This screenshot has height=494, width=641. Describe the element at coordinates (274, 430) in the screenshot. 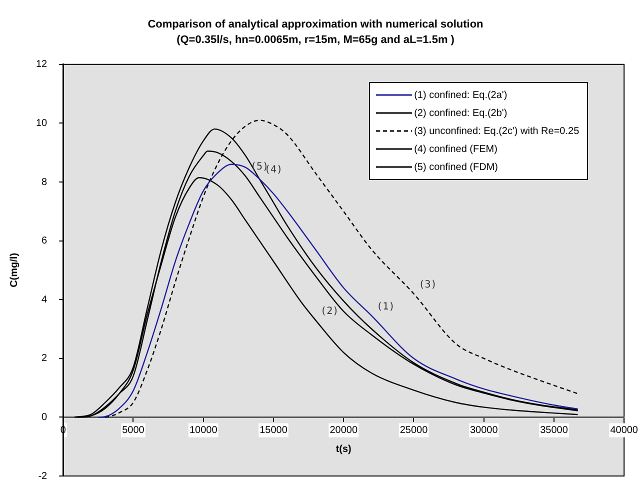

I see `x-tick-label: 15000` at that location.